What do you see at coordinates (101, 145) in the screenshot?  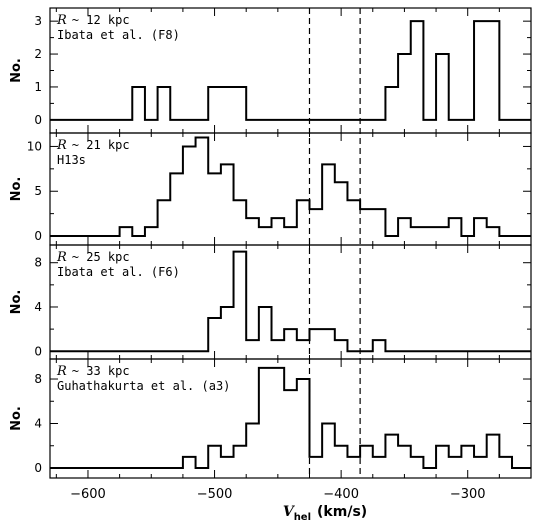 I see `radius-value: ~ 21 kpc` at bounding box center [101, 145].